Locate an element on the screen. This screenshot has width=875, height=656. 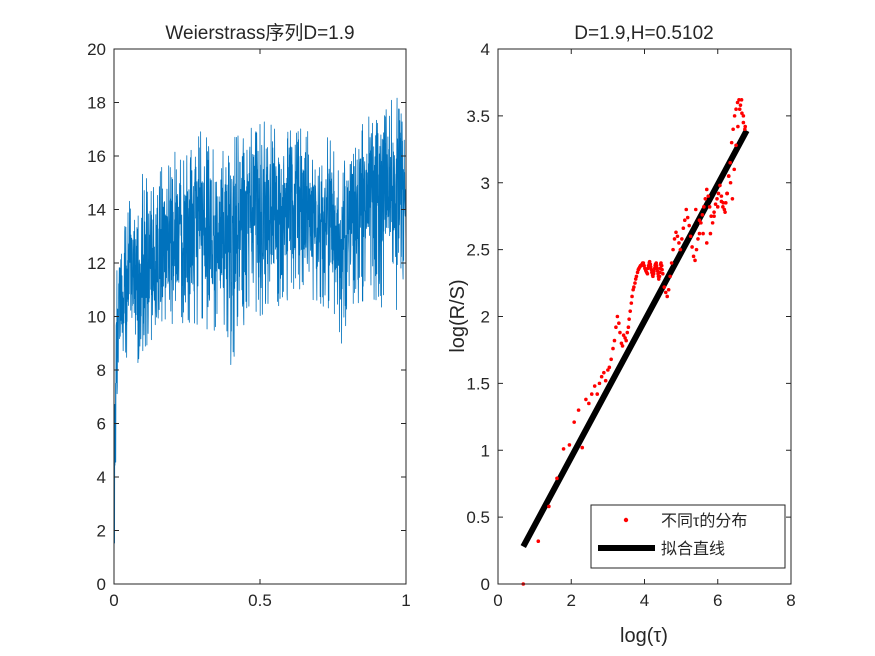
weierstrass-y-tick-label: 6 is located at coordinates (101, 424).